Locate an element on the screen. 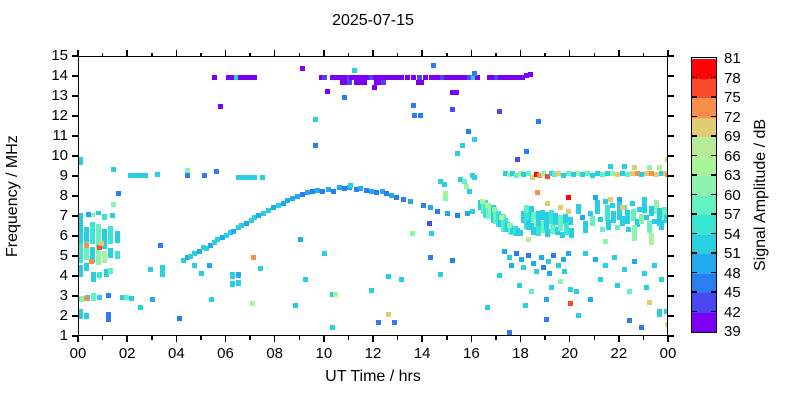 Image resolution: width=800 pixels, height=400 pixels. colorbar is located at coordinates (704, 195).